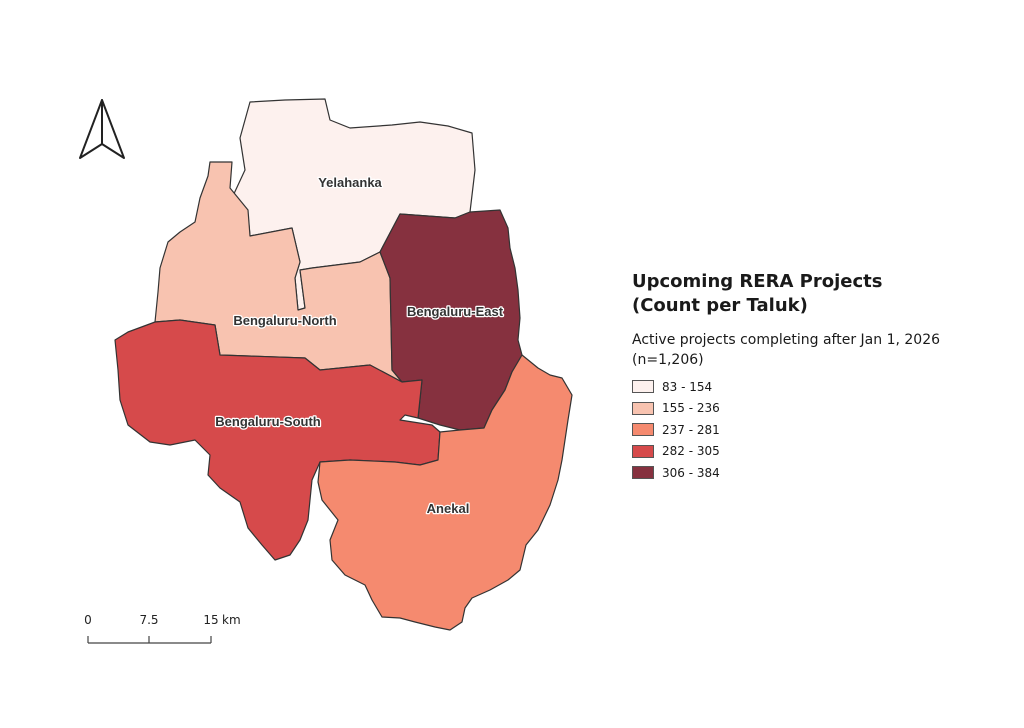 The image size is (1024, 728). Describe the element at coordinates (445, 492) in the screenshot. I see `district-anekal` at that location.